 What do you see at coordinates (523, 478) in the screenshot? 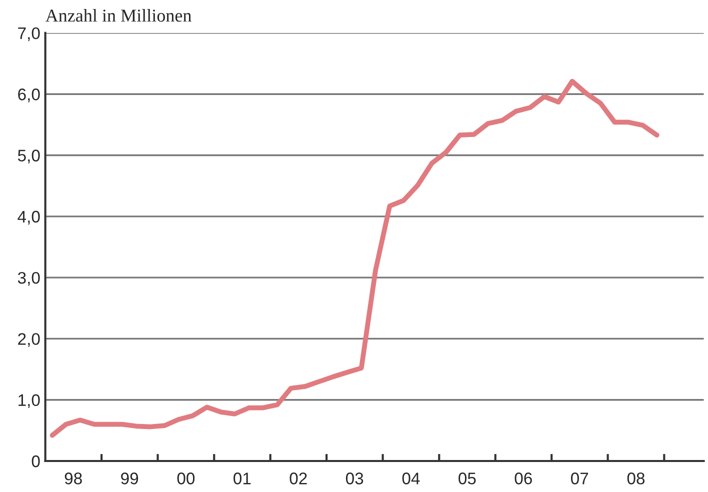
I see `x-tick-label: 06` at bounding box center [523, 478].